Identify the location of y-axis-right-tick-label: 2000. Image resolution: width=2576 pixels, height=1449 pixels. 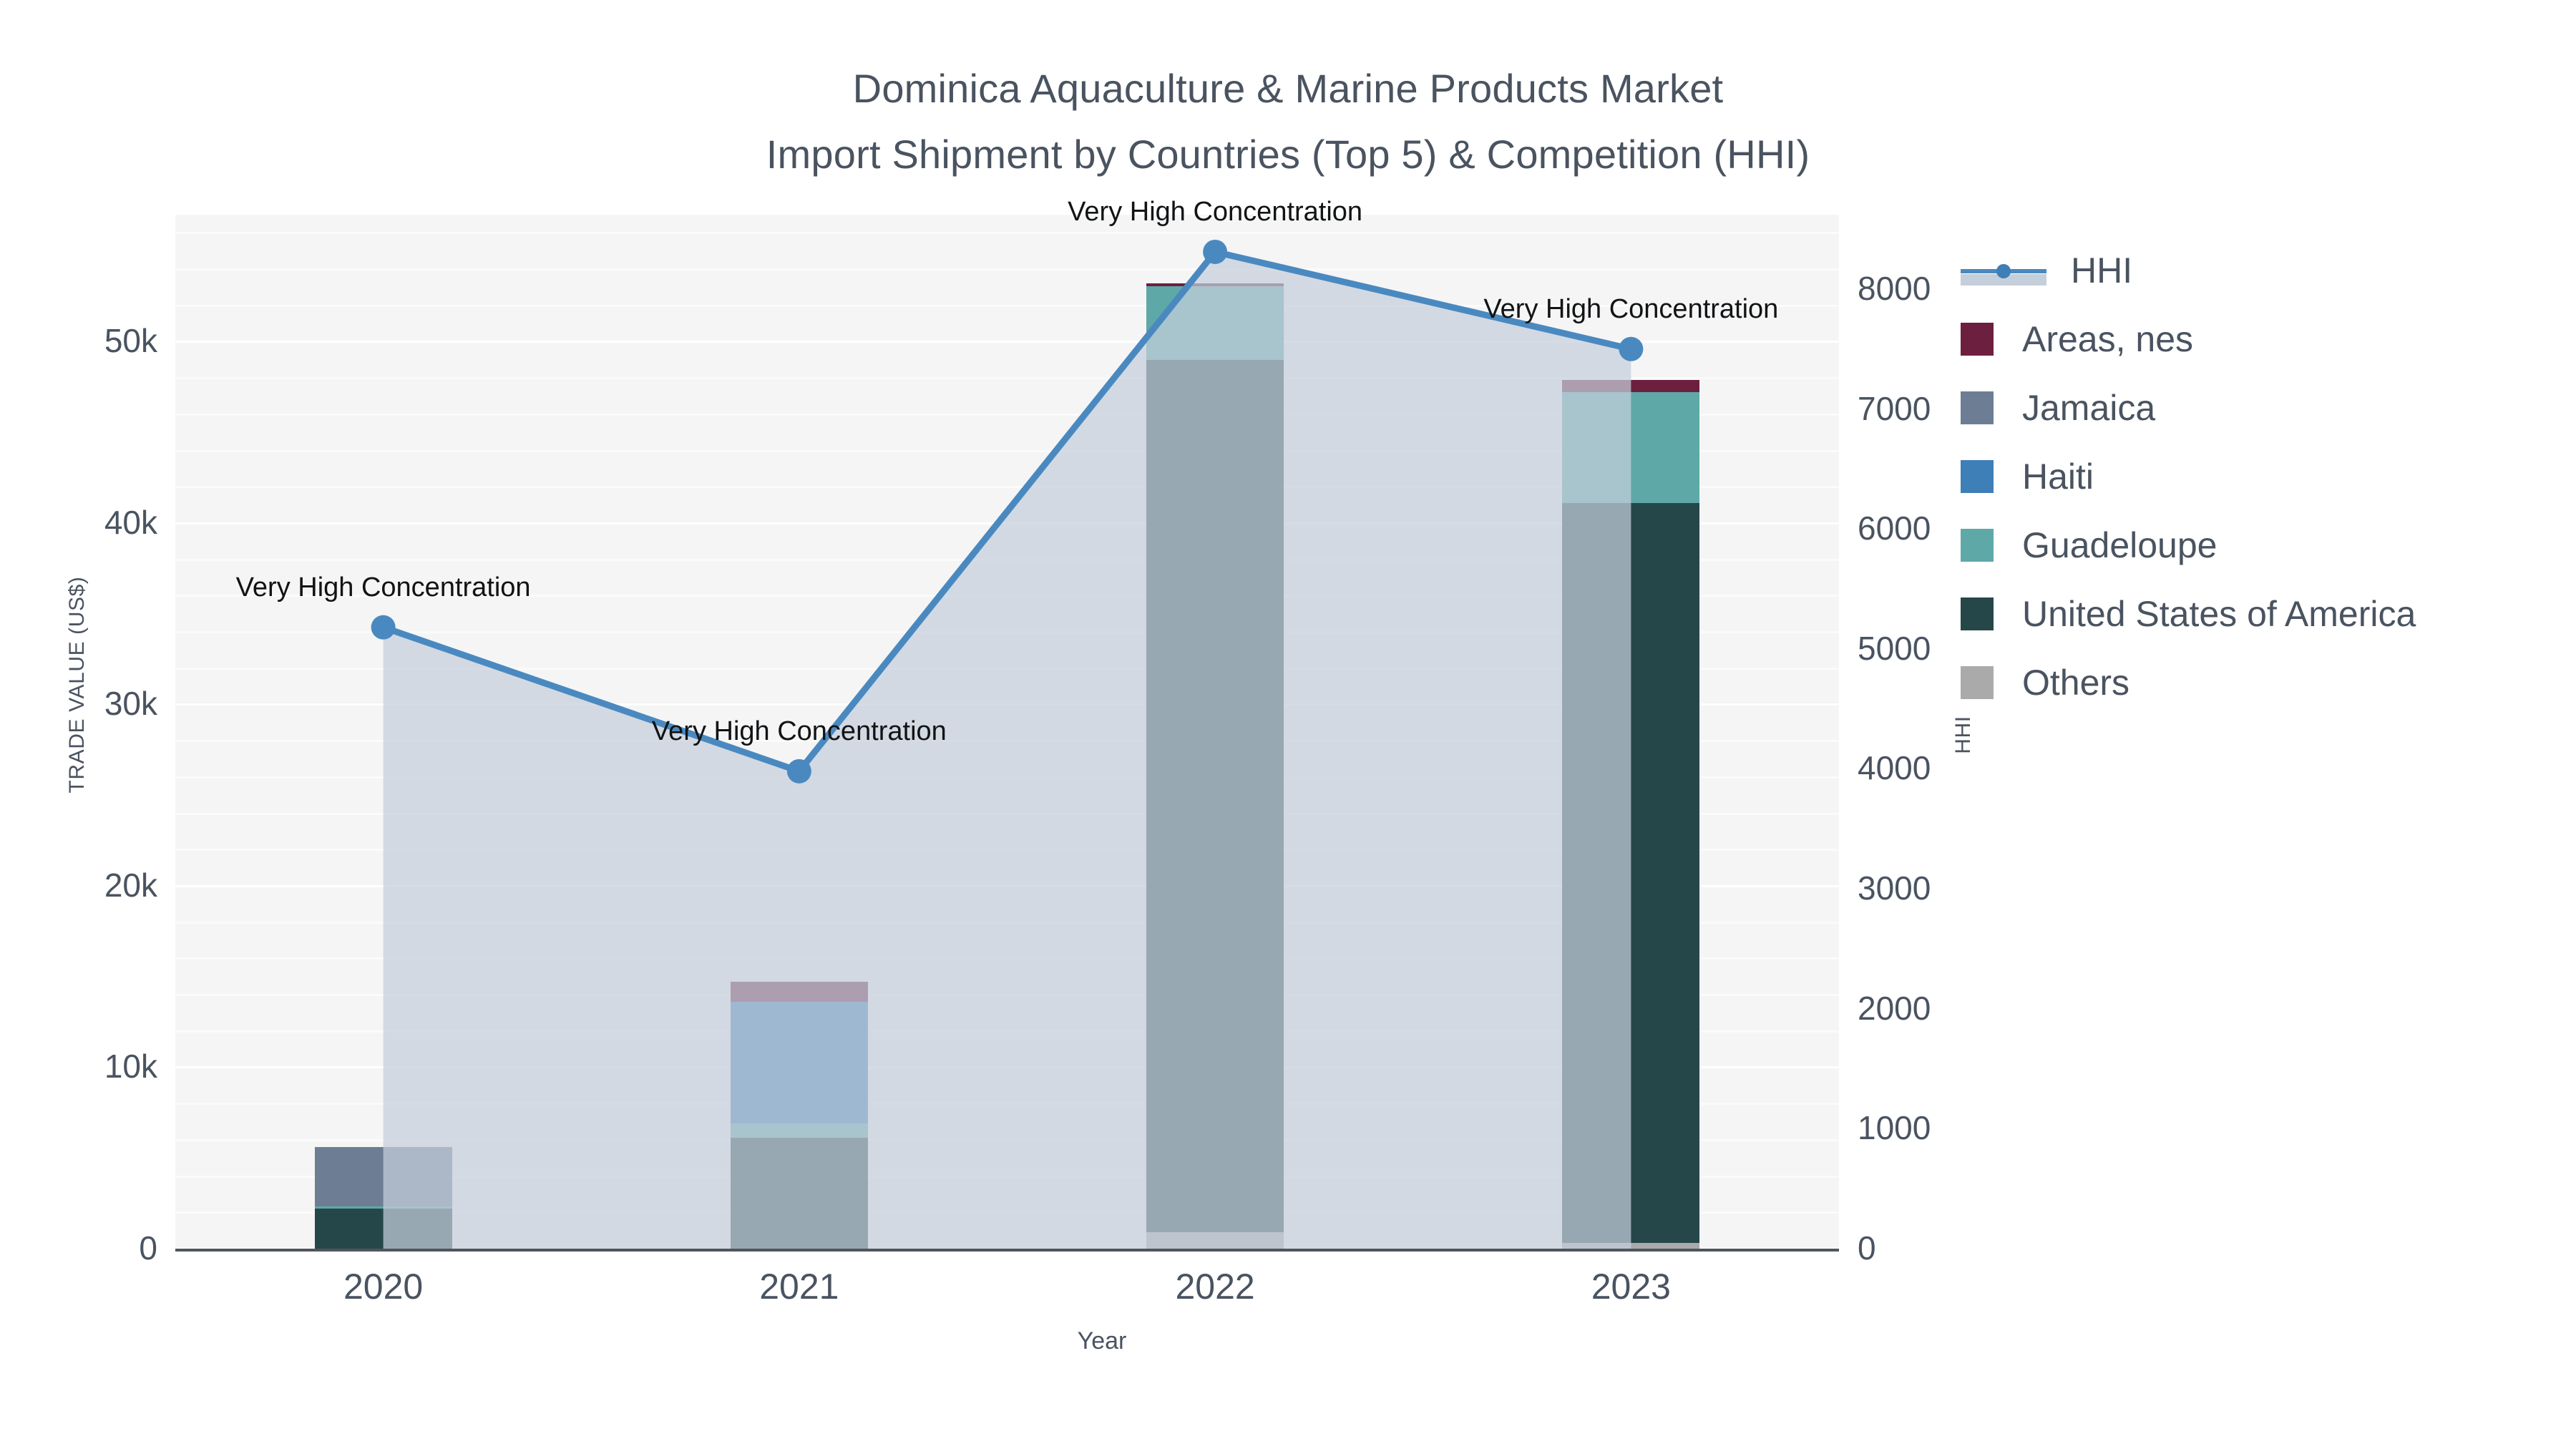
(1894, 1008).